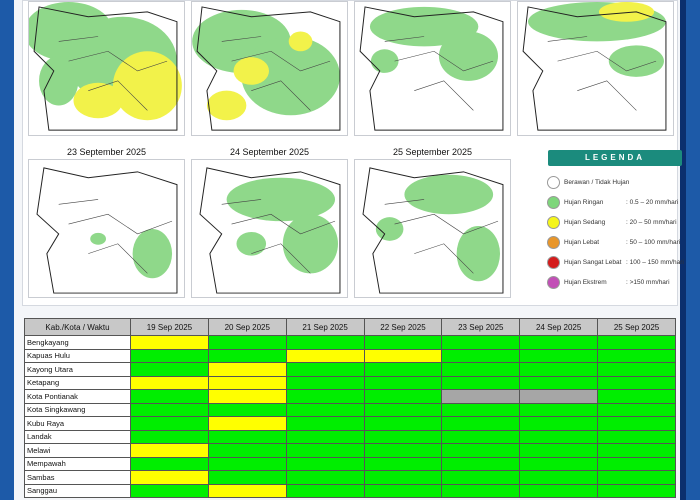 The image size is (700, 500). I want to click on region-name-cell: Kapuas Hulu, so click(77, 355).